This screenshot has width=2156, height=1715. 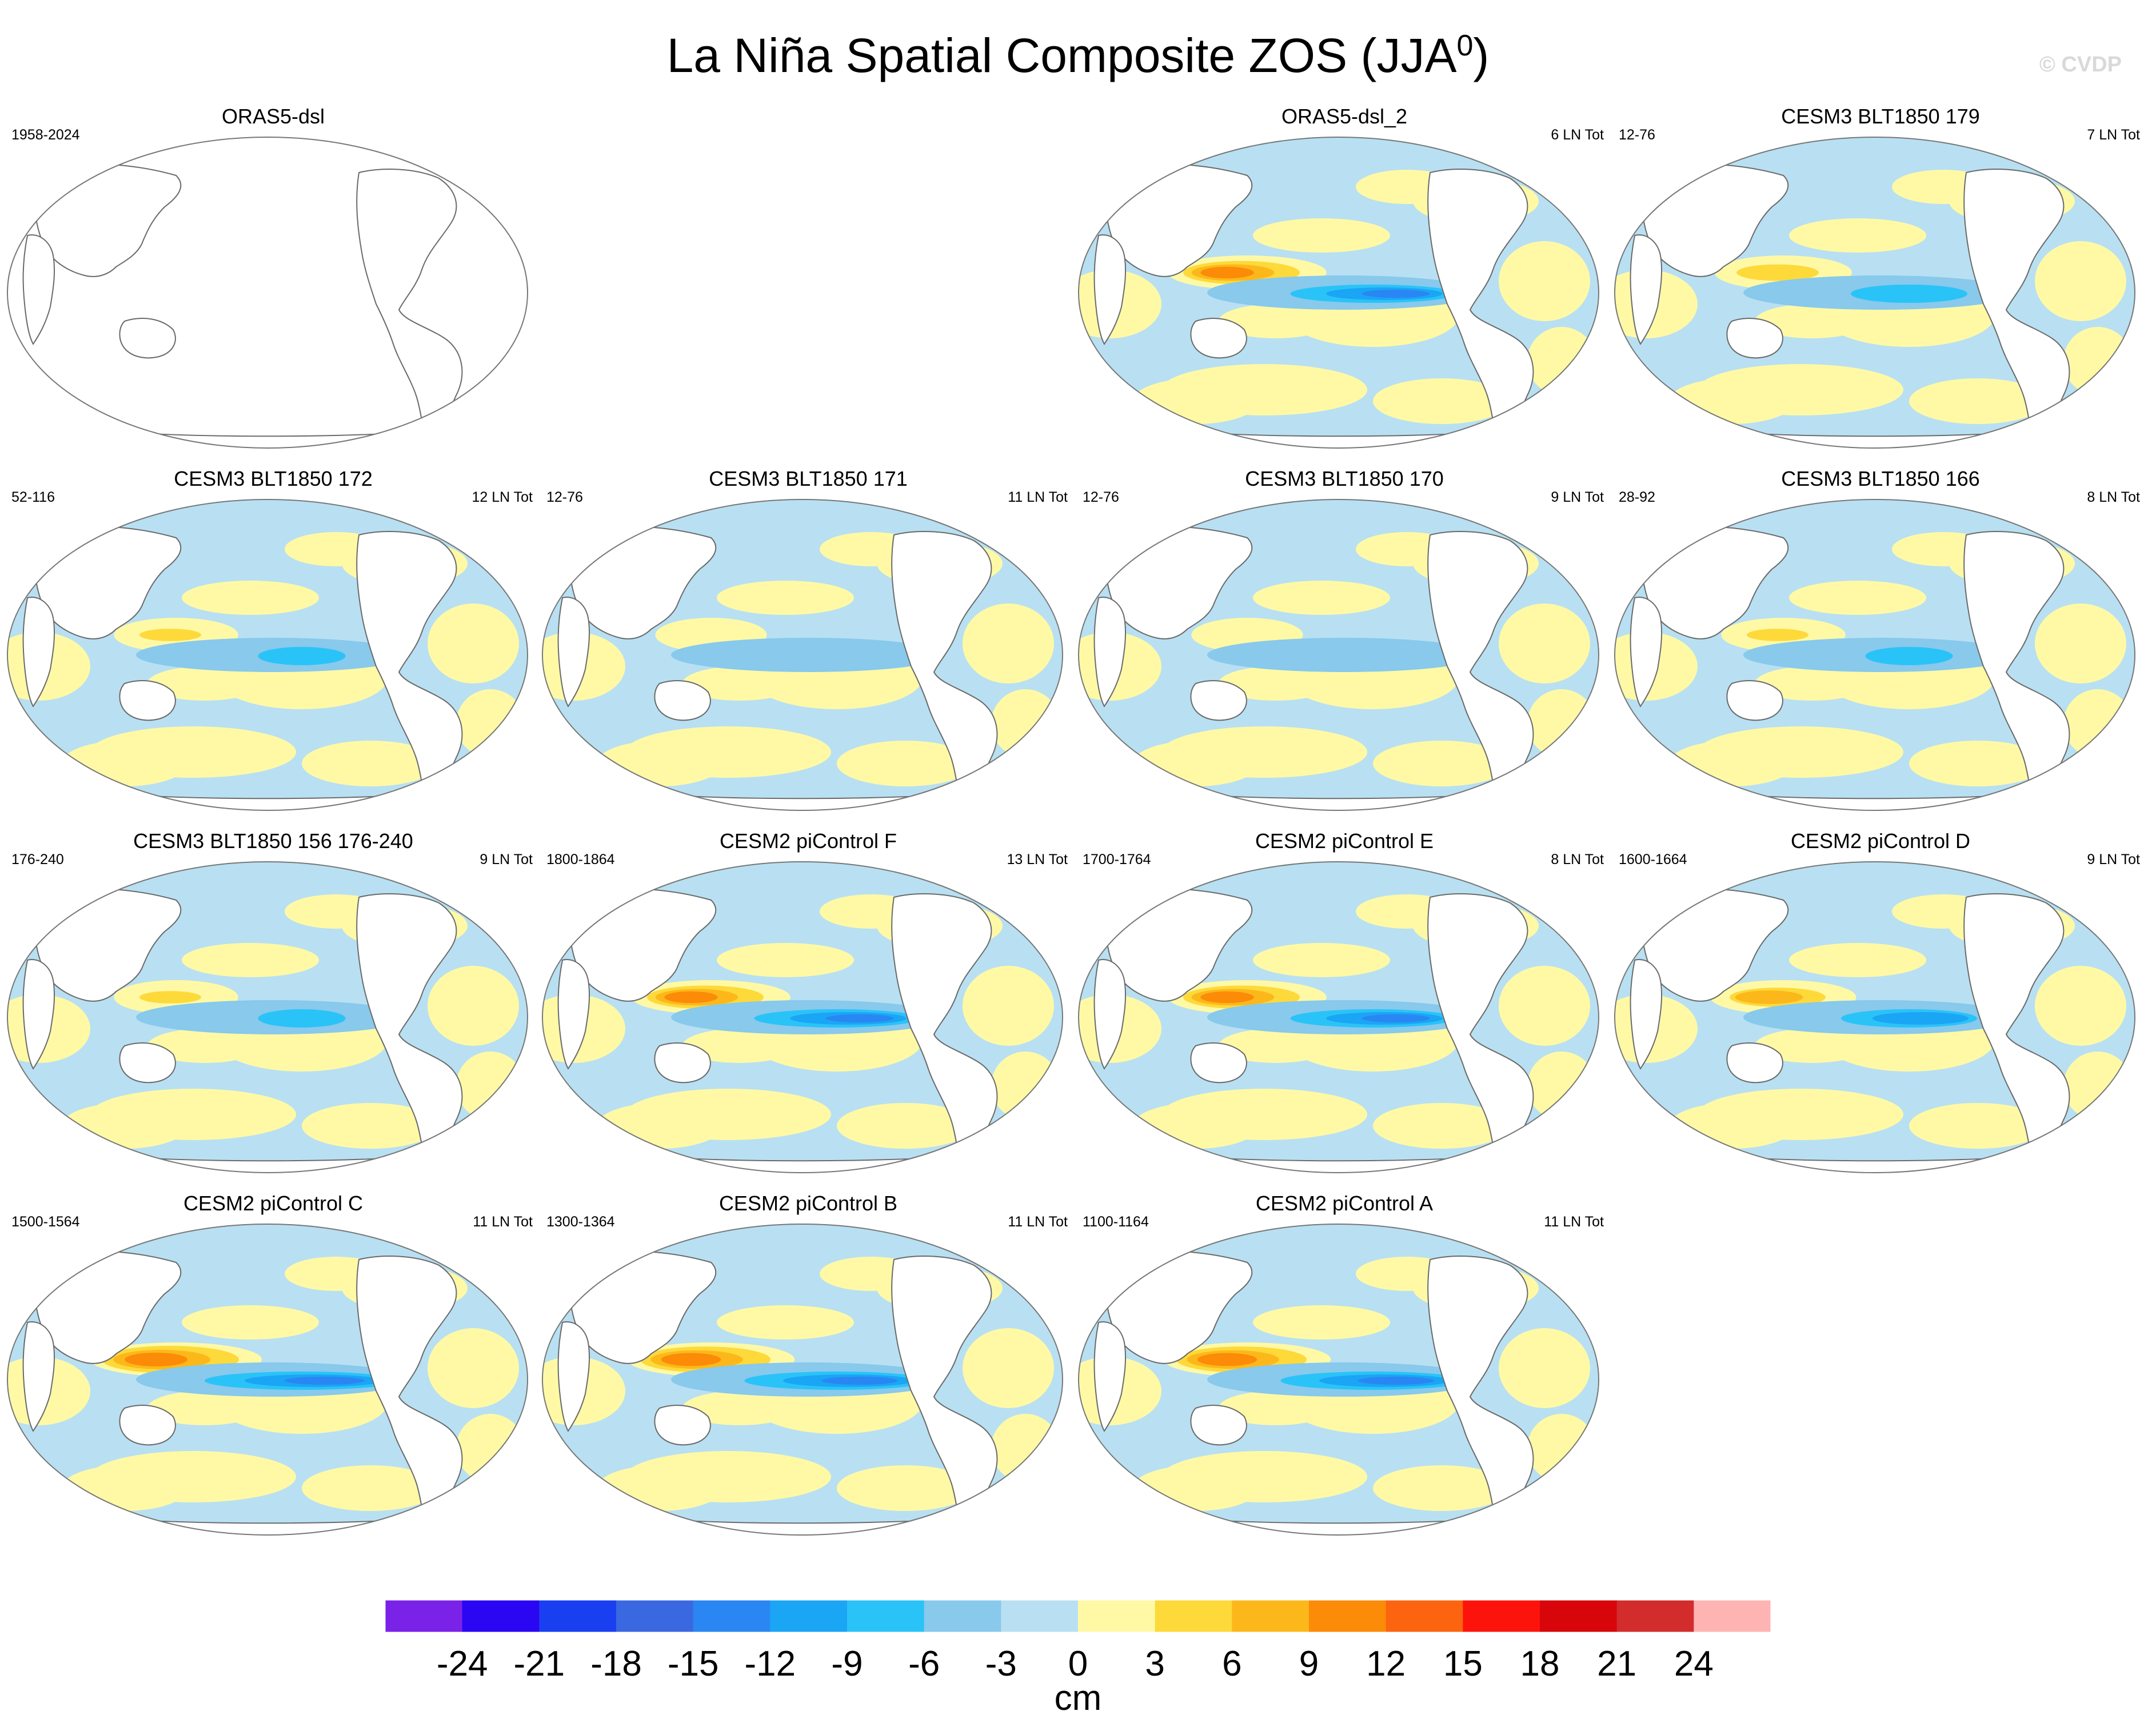 I want to click on colorbar-tick-label: -9, so click(x=847, y=1664).